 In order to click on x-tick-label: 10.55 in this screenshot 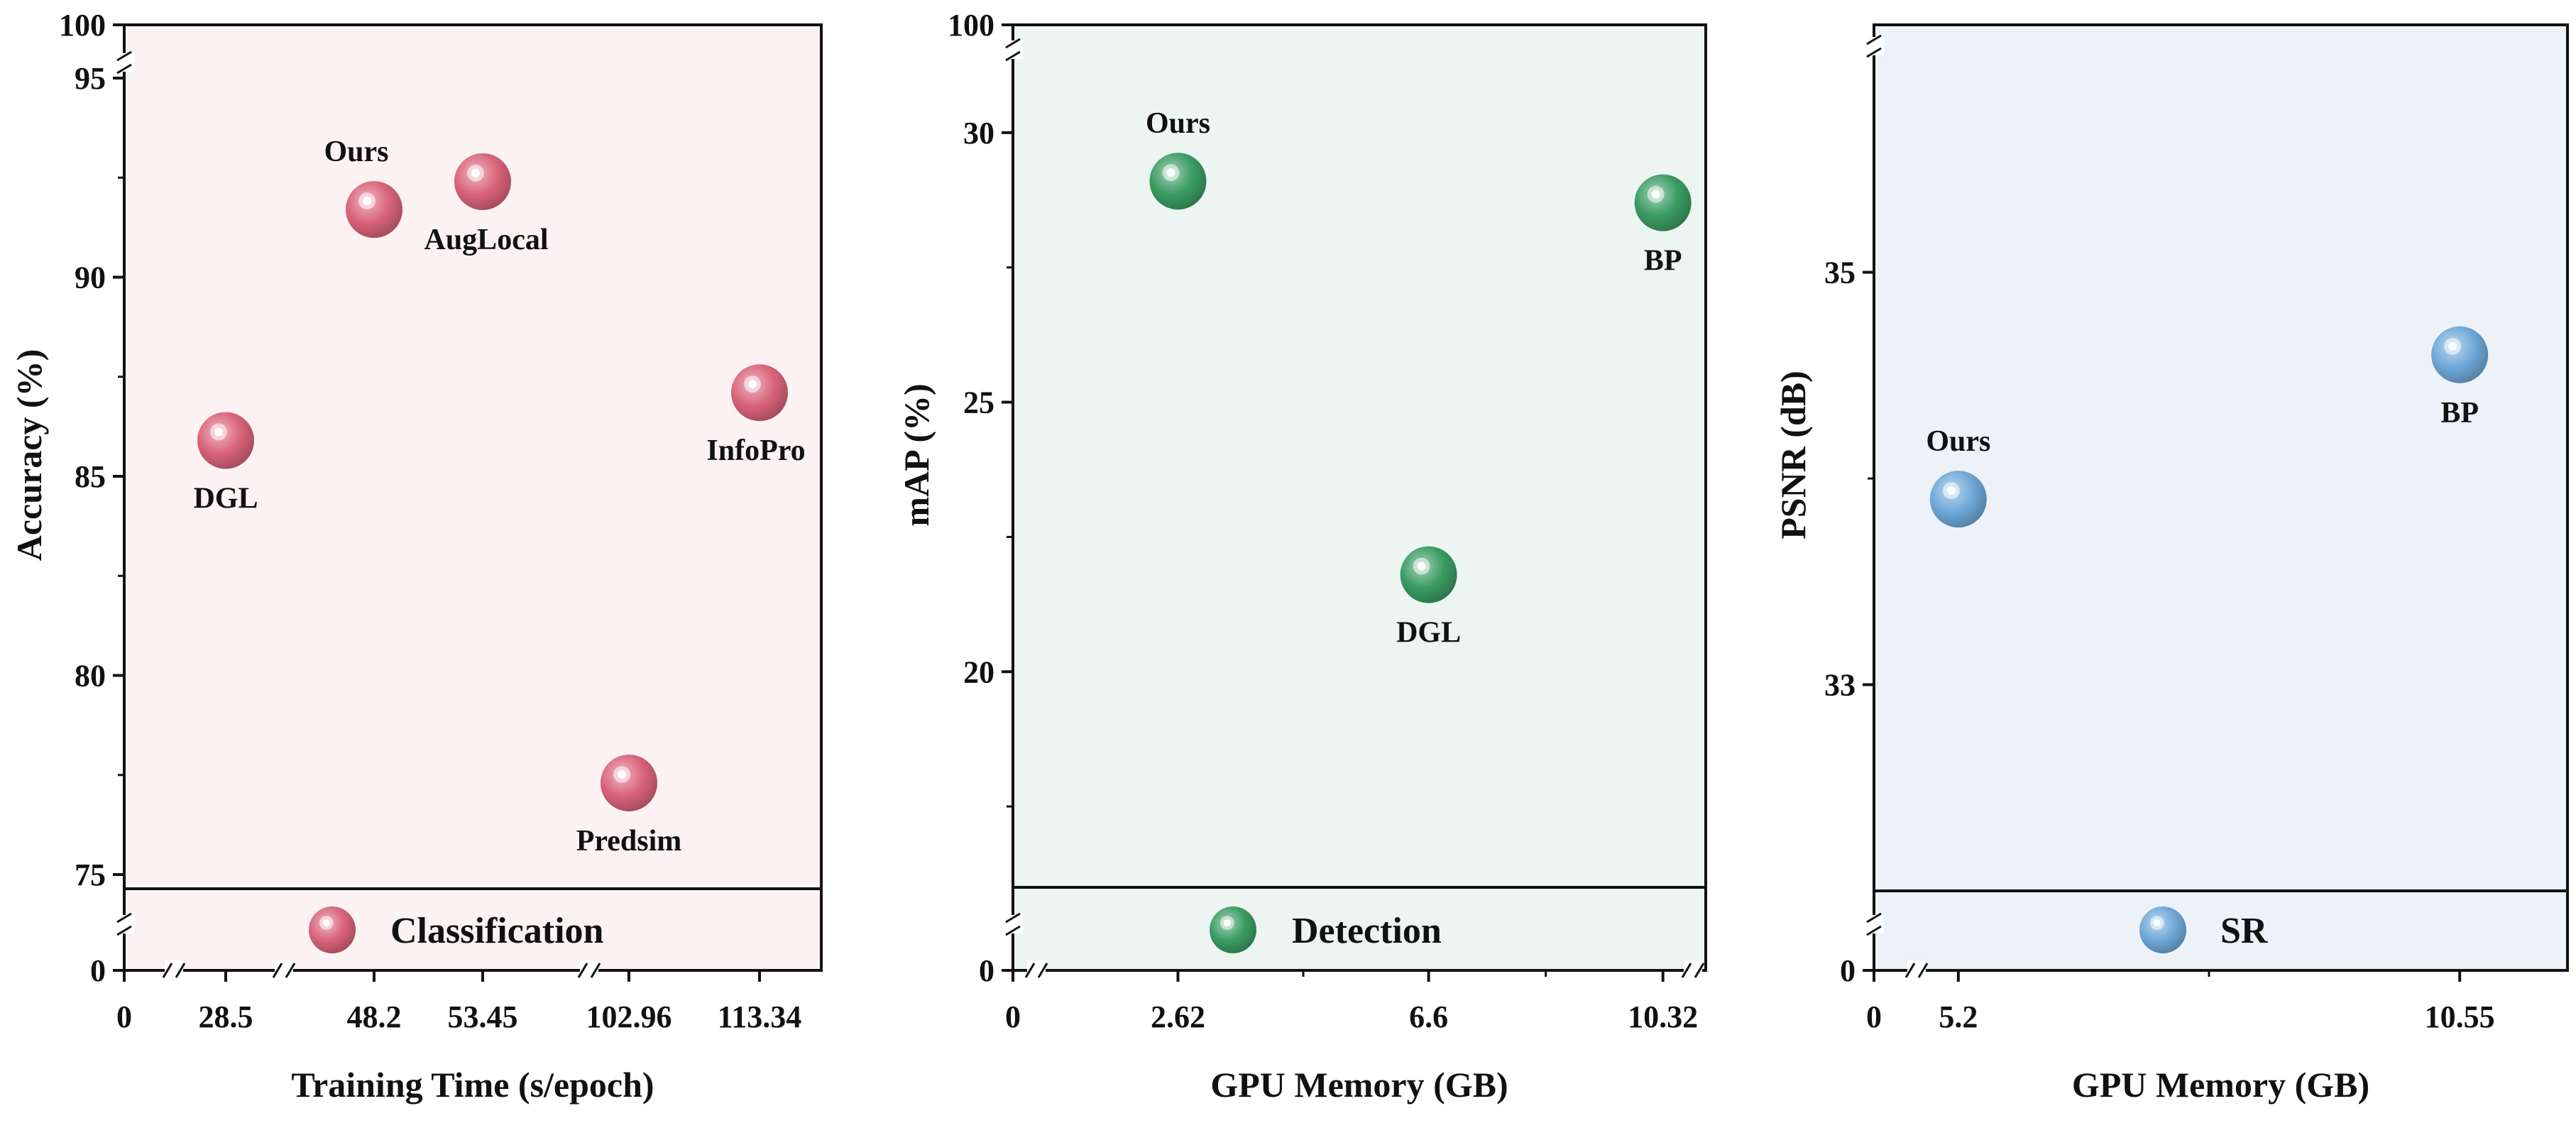, I will do `click(2460, 1016)`.